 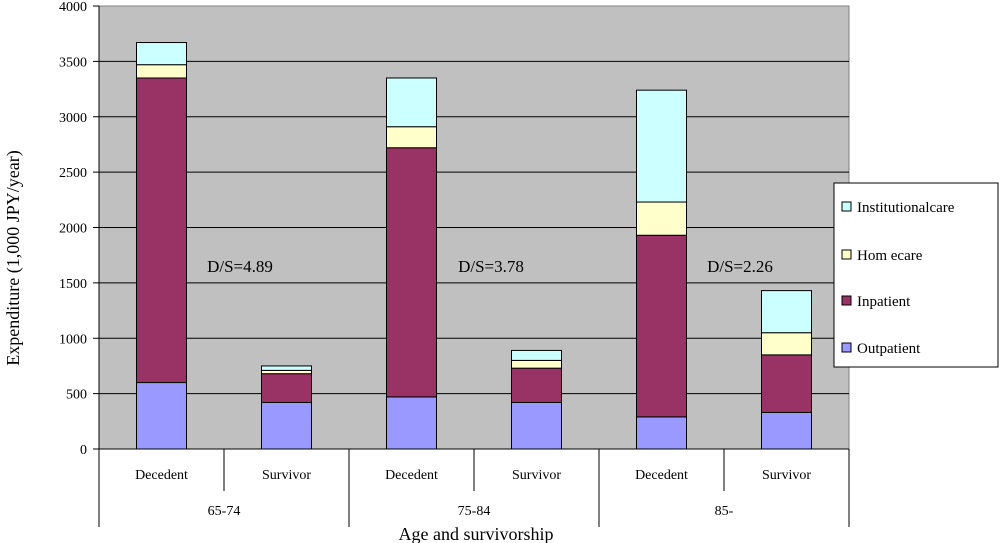 What do you see at coordinates (76, 395) in the screenshot?
I see `y-tick-label: 500` at bounding box center [76, 395].